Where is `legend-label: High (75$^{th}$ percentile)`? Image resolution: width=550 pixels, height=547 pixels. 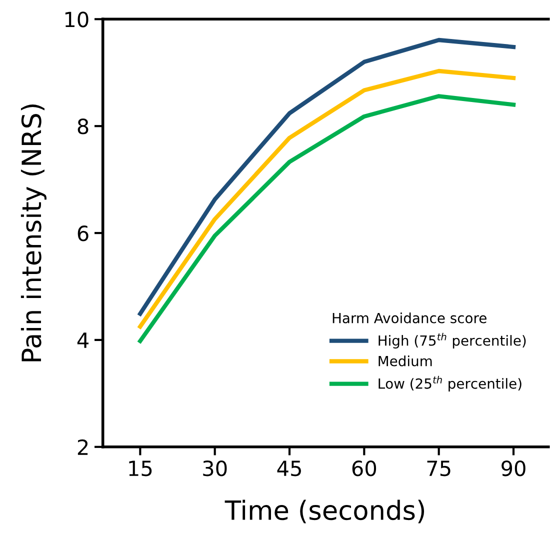 legend-label: High (75$^{th}$ percentile) is located at coordinates (452, 340).